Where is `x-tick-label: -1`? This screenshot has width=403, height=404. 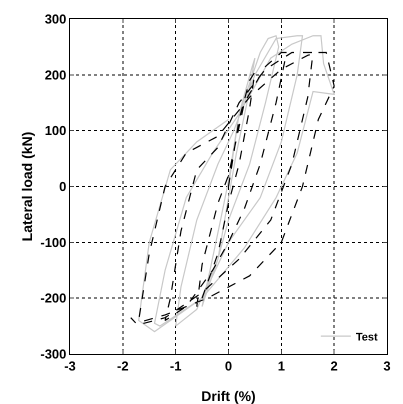
x-tick-label: -1 is located at coordinates (176, 366).